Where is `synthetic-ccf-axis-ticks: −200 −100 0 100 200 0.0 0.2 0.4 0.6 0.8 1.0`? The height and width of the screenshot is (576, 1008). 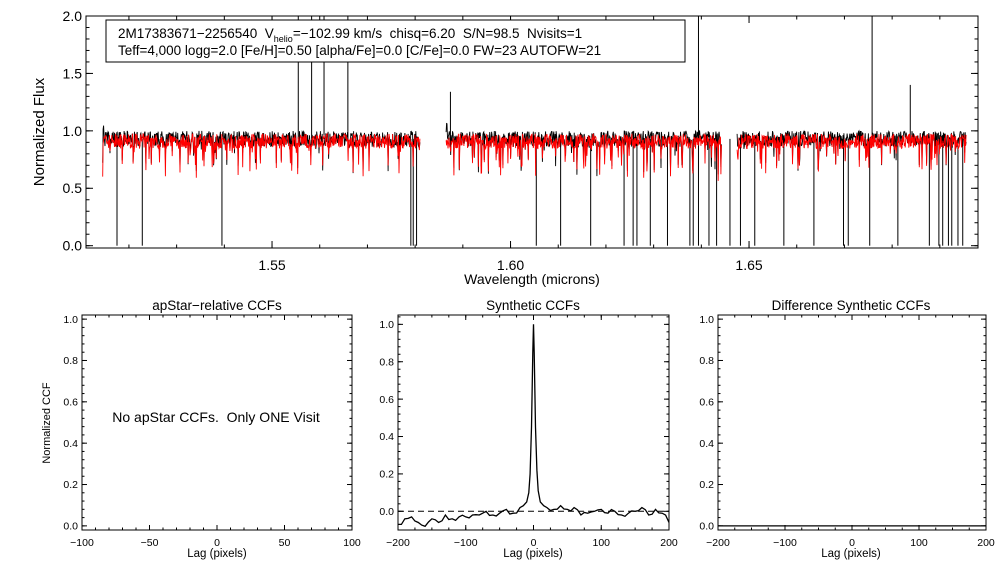
synthetic-ccf-axis-ticks: −200 −100 0 100 200 0.0 0.2 0.4 0.6 0.8 1.0 is located at coordinates (528, 432).